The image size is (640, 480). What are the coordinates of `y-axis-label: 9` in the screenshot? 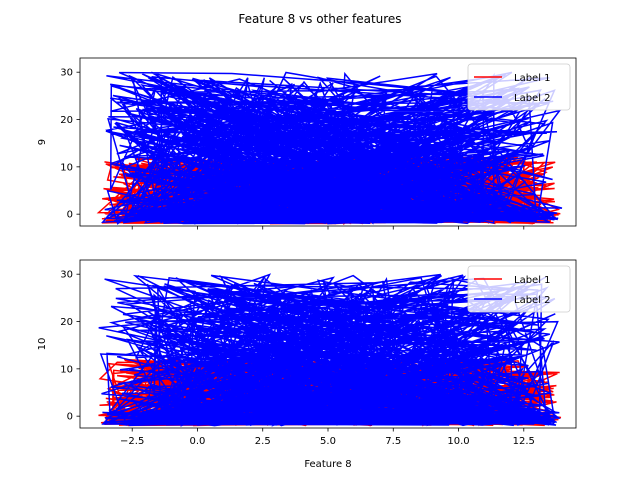 It's located at (42, 142).